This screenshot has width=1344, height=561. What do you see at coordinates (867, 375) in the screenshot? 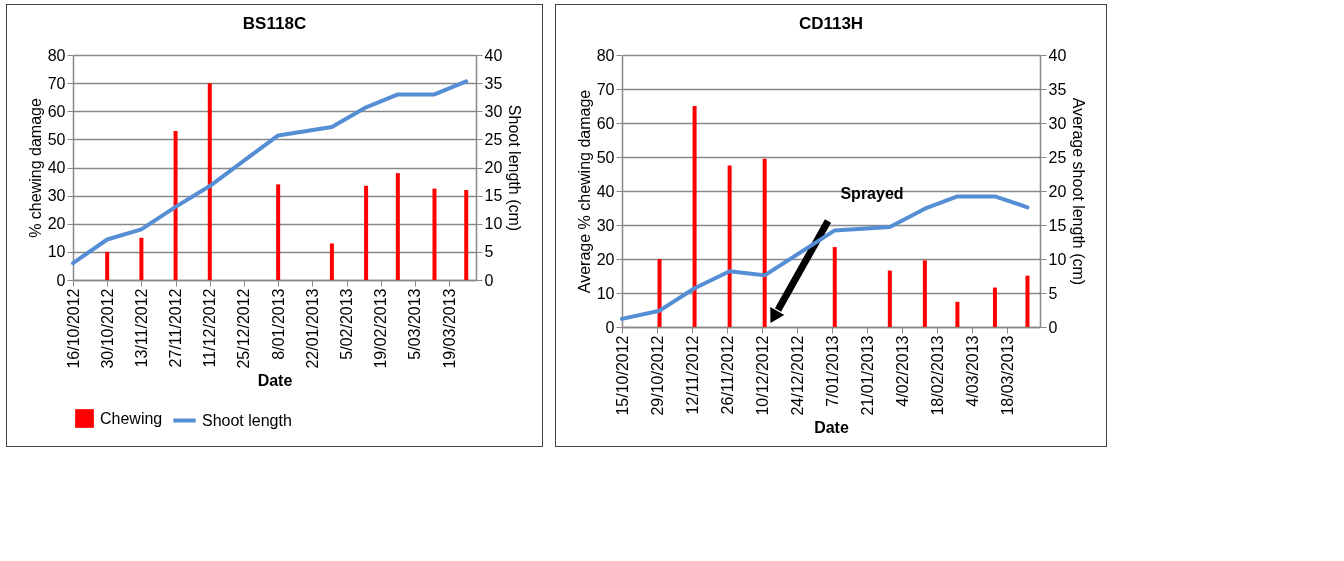
I see `x-tick-label: 21/01/2013` at bounding box center [867, 375].